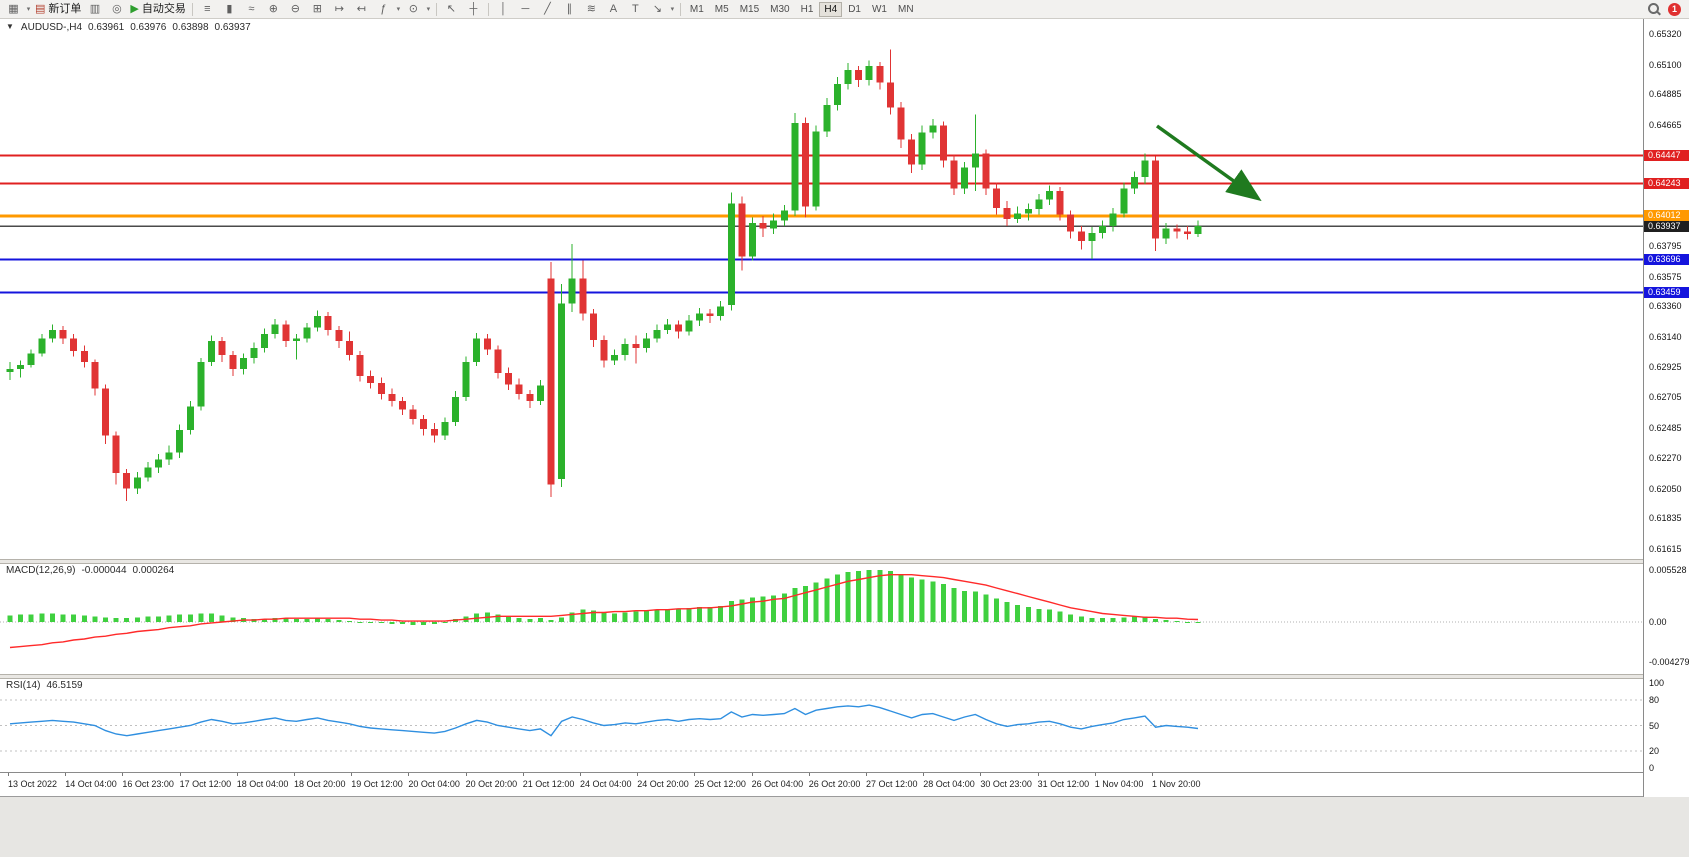  I want to click on new-chart-caret-icon: ▾, so click(28, 9).